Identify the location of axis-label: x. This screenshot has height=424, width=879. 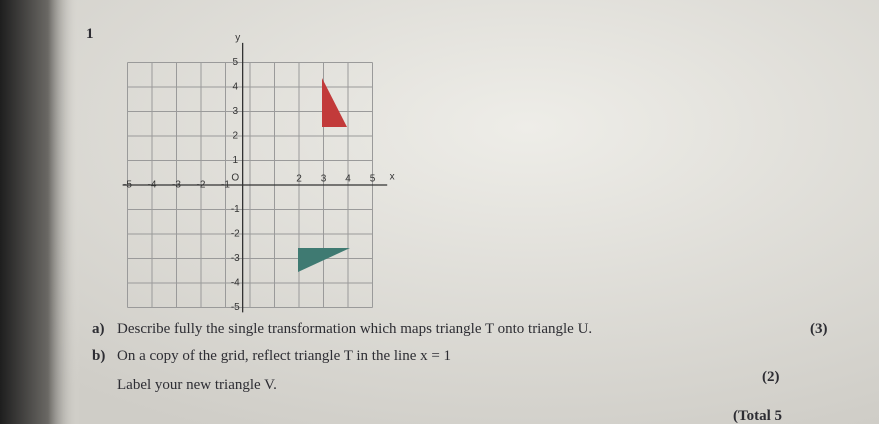
(392, 177).